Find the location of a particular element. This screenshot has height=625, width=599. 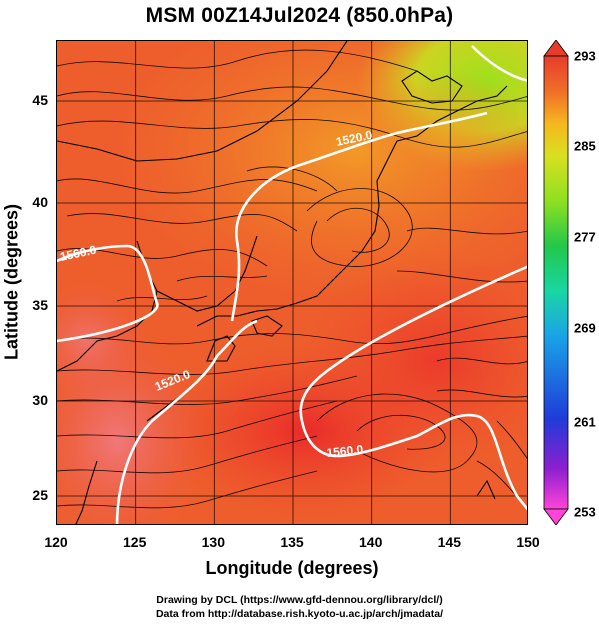

y-tick-label: 40 is located at coordinates (40, 202).